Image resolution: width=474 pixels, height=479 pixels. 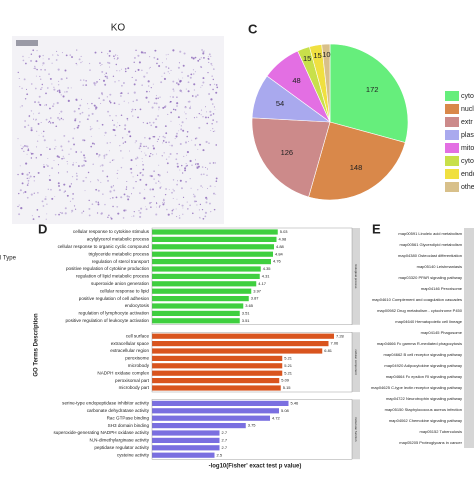 What do you see at coordinates (283, 238) in the screenshot?
I see `value-label: 4.98` at bounding box center [283, 238].